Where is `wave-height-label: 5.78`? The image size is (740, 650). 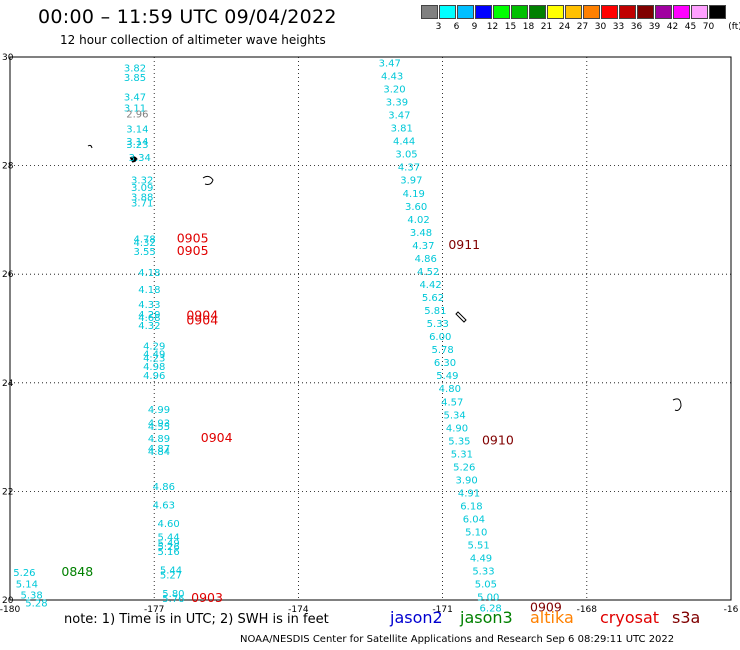 wave-height-label: 5.78 is located at coordinates (442, 350).